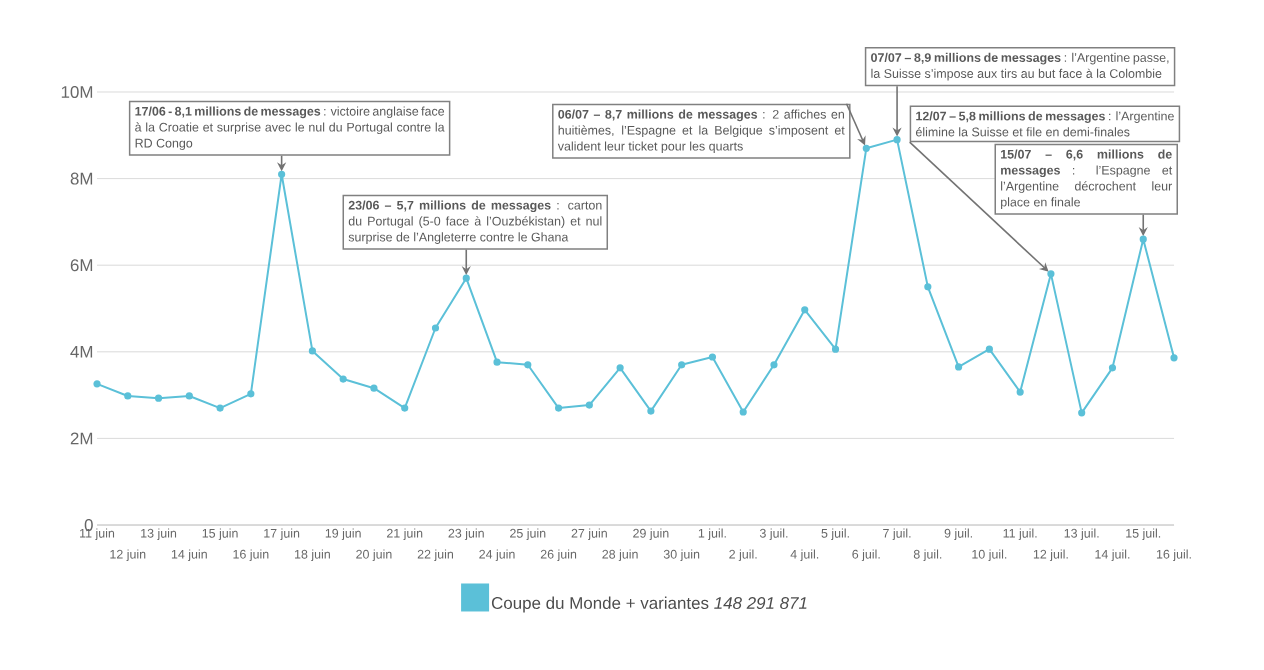  Describe the element at coordinates (159, 534) in the screenshot. I see `x-tick-label: 13 juin` at that location.